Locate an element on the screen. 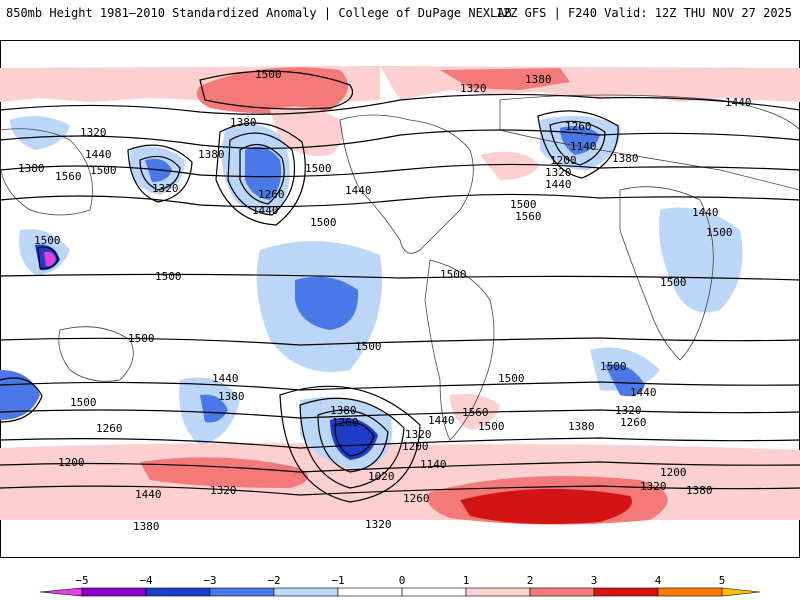  pos1-region-north-atlantic is located at coordinates (307, 131).